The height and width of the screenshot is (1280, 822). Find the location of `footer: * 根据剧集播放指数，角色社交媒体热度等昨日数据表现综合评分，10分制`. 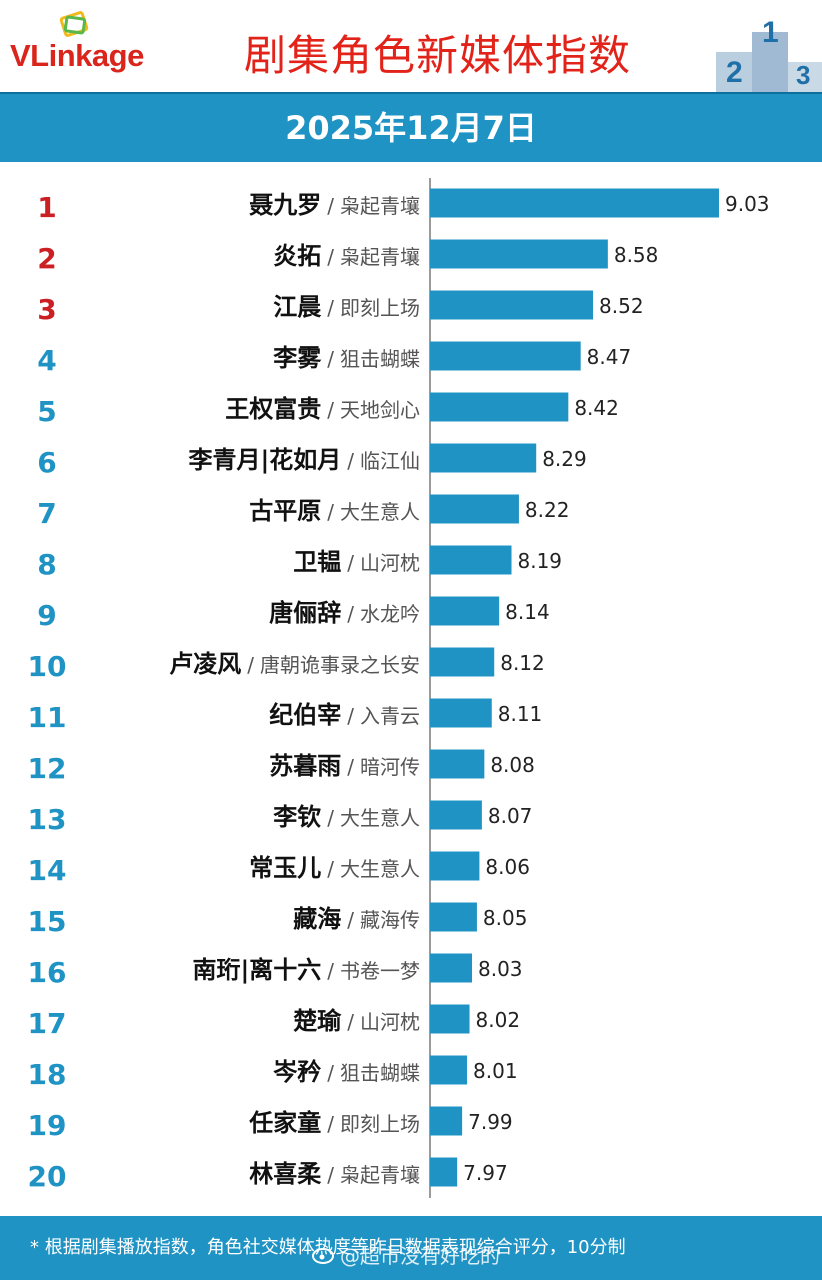

footer: * 根据剧集播放指数，角色社交媒体热度等昨日数据表现综合评分，10分制 is located at coordinates (411, 1248).